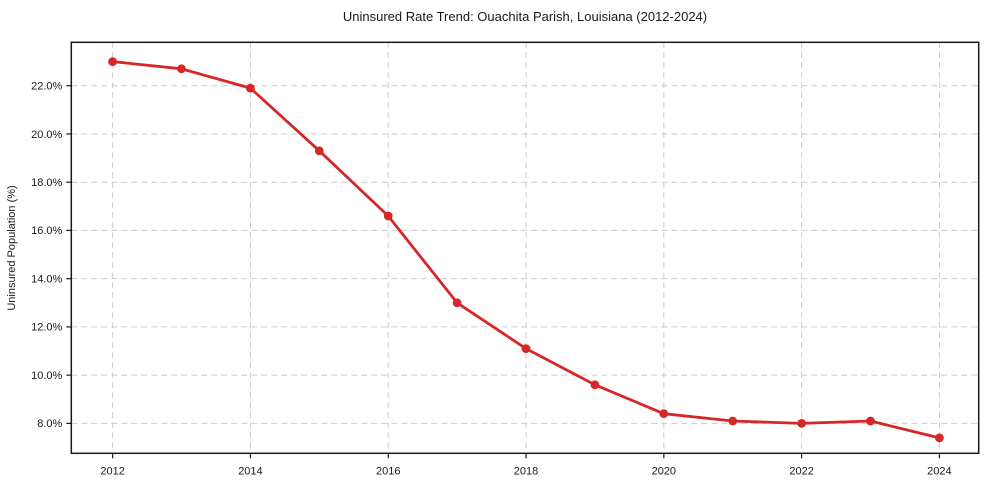 The width and height of the screenshot is (989, 490). What do you see at coordinates (46, 279) in the screenshot?
I see `y-tick-label: 14.0%` at bounding box center [46, 279].